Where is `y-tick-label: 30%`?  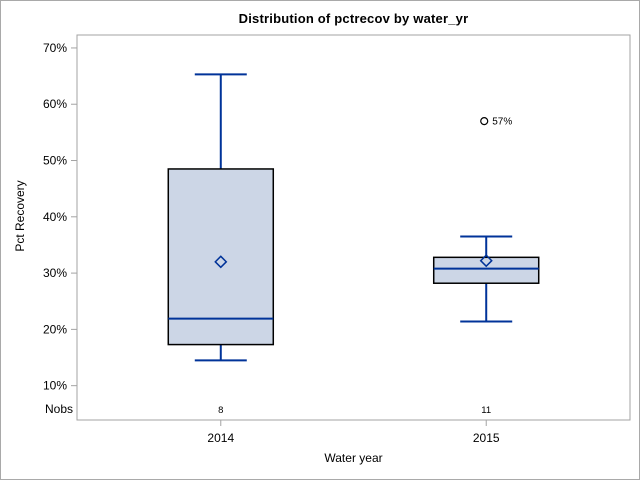
y-tick-label: 30% is located at coordinates (55, 273).